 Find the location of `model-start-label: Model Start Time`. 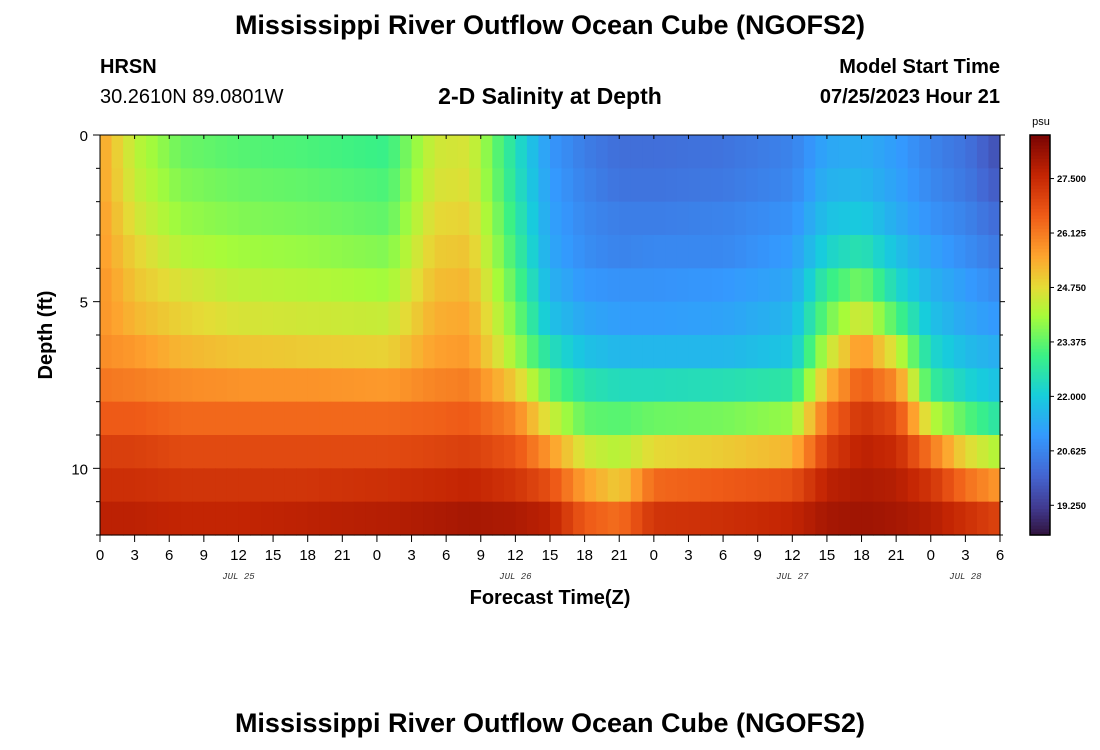

model-start-label: Model Start Time is located at coordinates (919, 67).